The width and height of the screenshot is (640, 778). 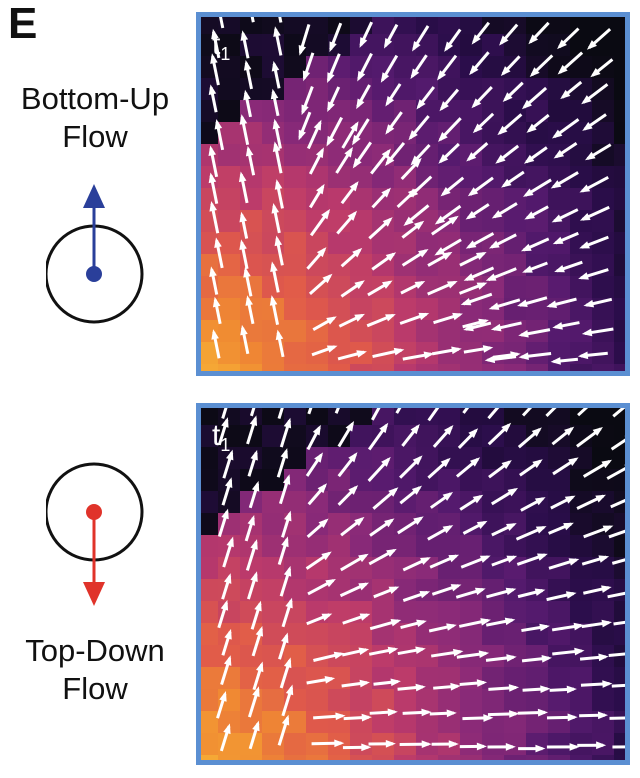 I want to click on bottom-up-flow-icon, so click(x=98, y=253).